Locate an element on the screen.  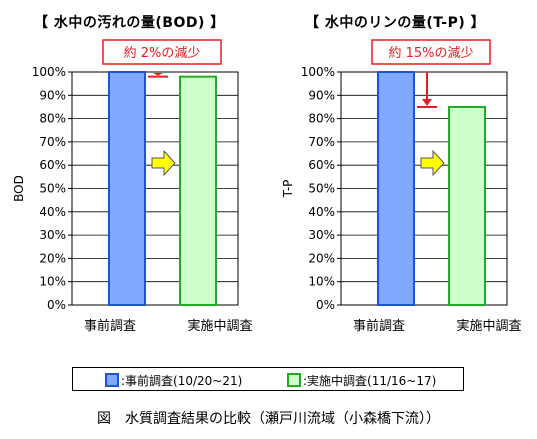
y-axis-label: T-P is located at coordinates (288, 189).